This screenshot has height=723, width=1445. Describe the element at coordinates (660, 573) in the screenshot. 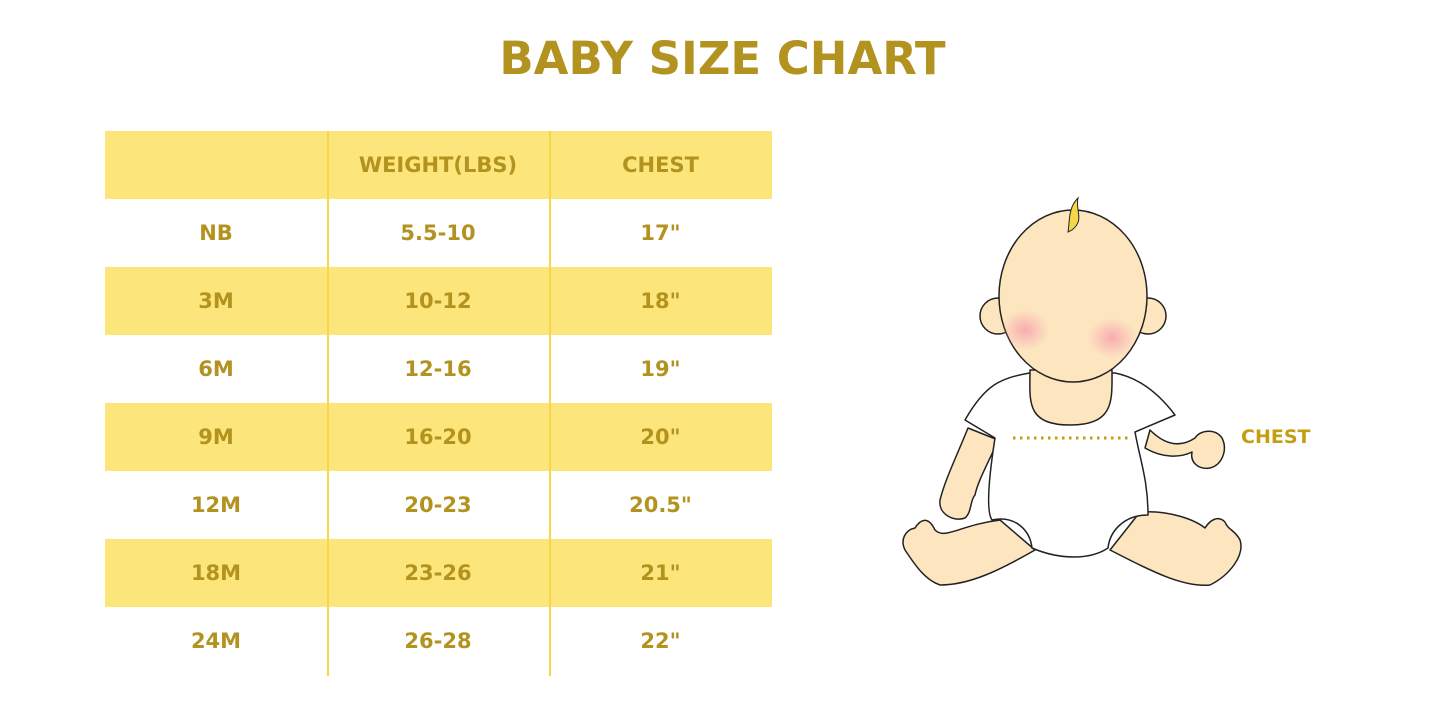

I see `chest-cell: 21"` at that location.